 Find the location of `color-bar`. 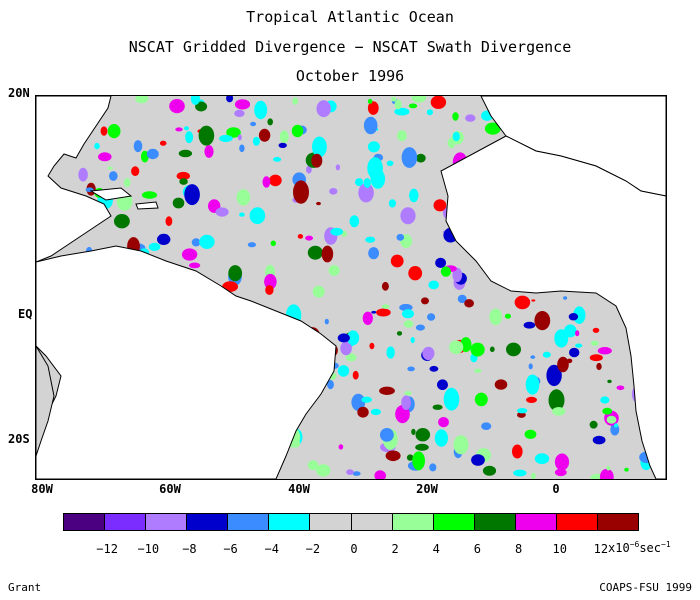

color-bar is located at coordinates (351, 522).